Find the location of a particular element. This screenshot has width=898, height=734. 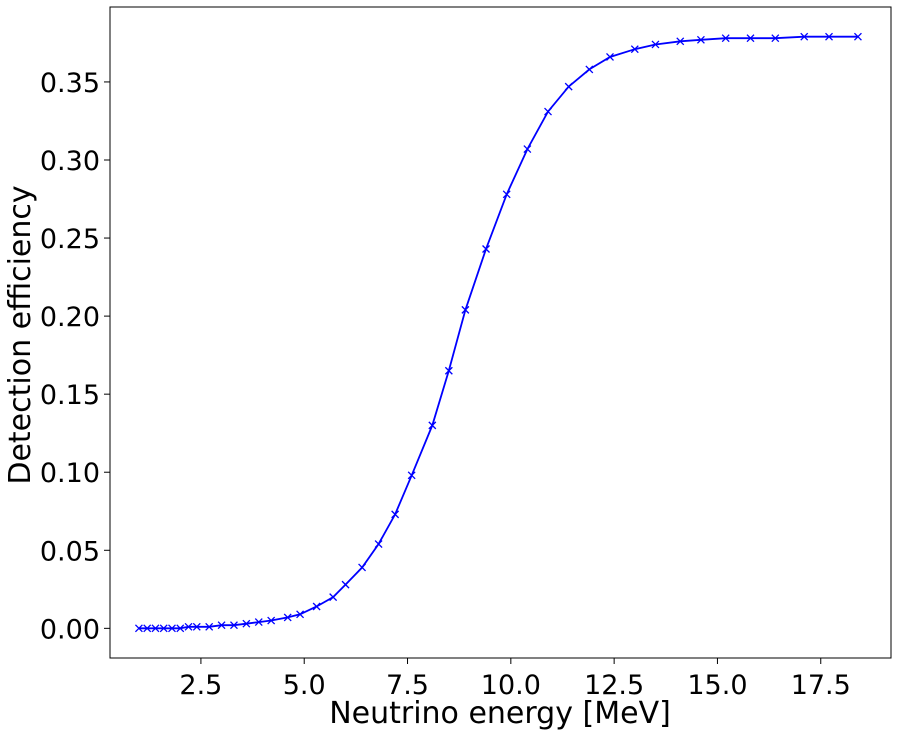

x-tick-label: 10.0 is located at coordinates (511, 685).